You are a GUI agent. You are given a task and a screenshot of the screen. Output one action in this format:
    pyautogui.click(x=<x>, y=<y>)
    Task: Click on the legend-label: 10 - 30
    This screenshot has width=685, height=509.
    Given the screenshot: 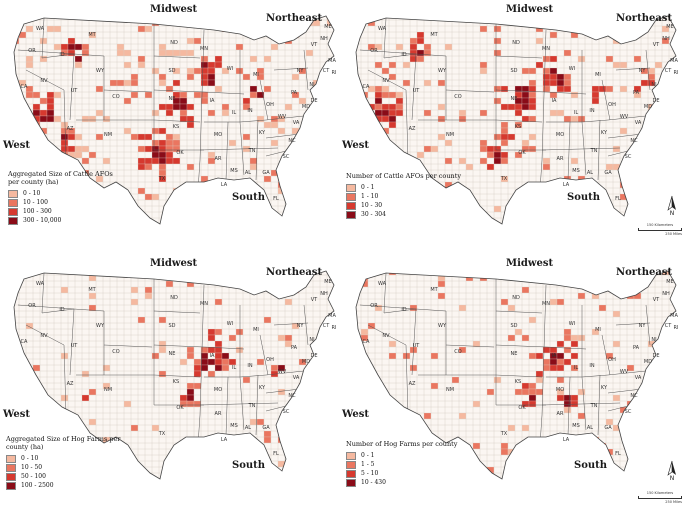 What is the action you would take?
    pyautogui.click(x=372, y=205)
    